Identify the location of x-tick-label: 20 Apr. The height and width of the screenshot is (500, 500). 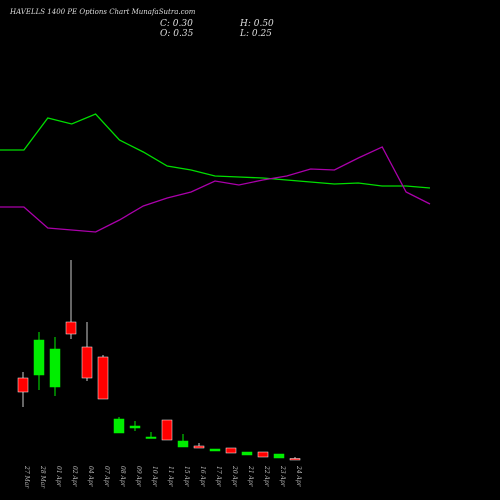
(234, 476).